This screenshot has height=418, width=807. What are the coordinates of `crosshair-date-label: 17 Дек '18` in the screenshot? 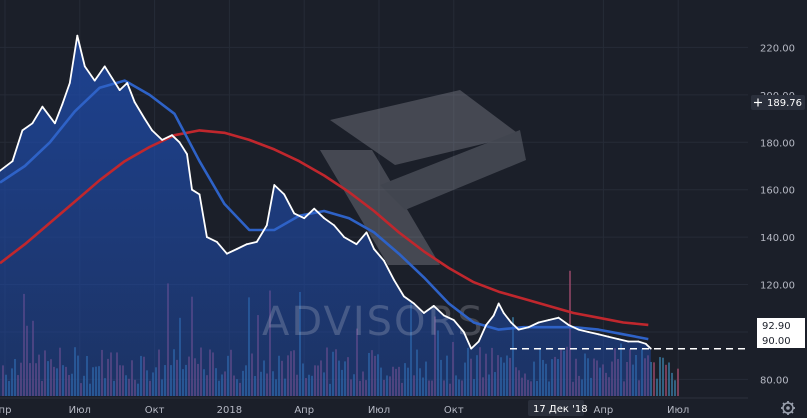 It's located at (560, 409).